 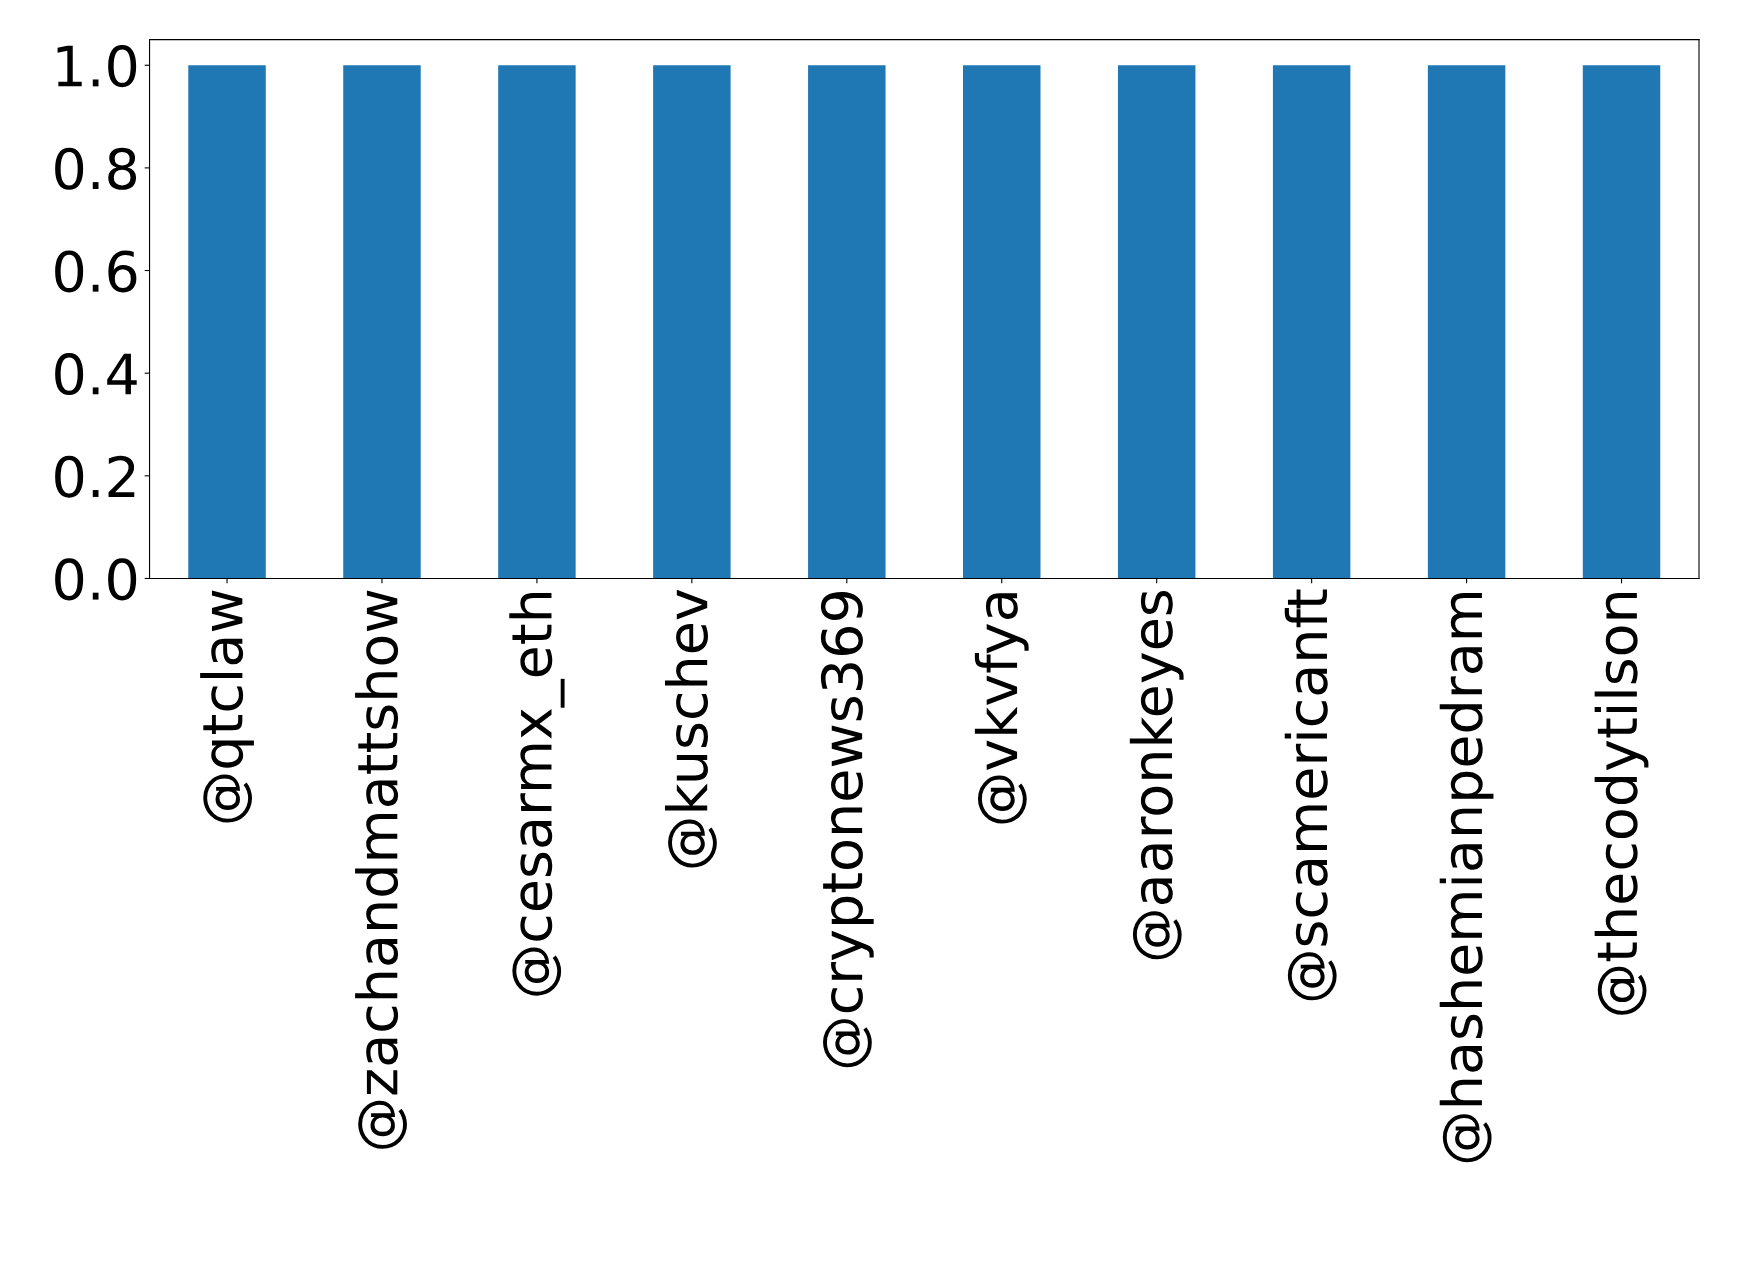 What do you see at coordinates (96, 168) in the screenshot?
I see `y-tick-label: 0.8` at bounding box center [96, 168].